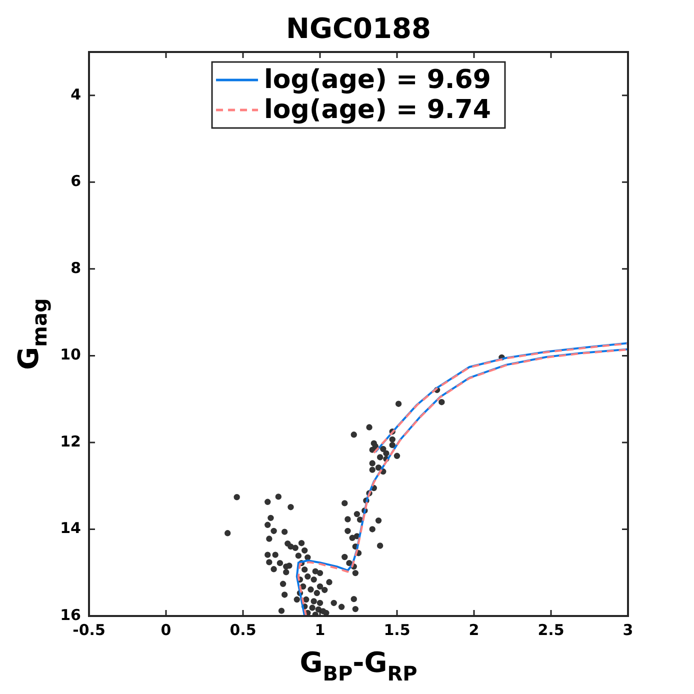 This screenshot has height=694, width=694. Describe the element at coordinates (166, 629) in the screenshot. I see `x-tick-label: 0` at that location.